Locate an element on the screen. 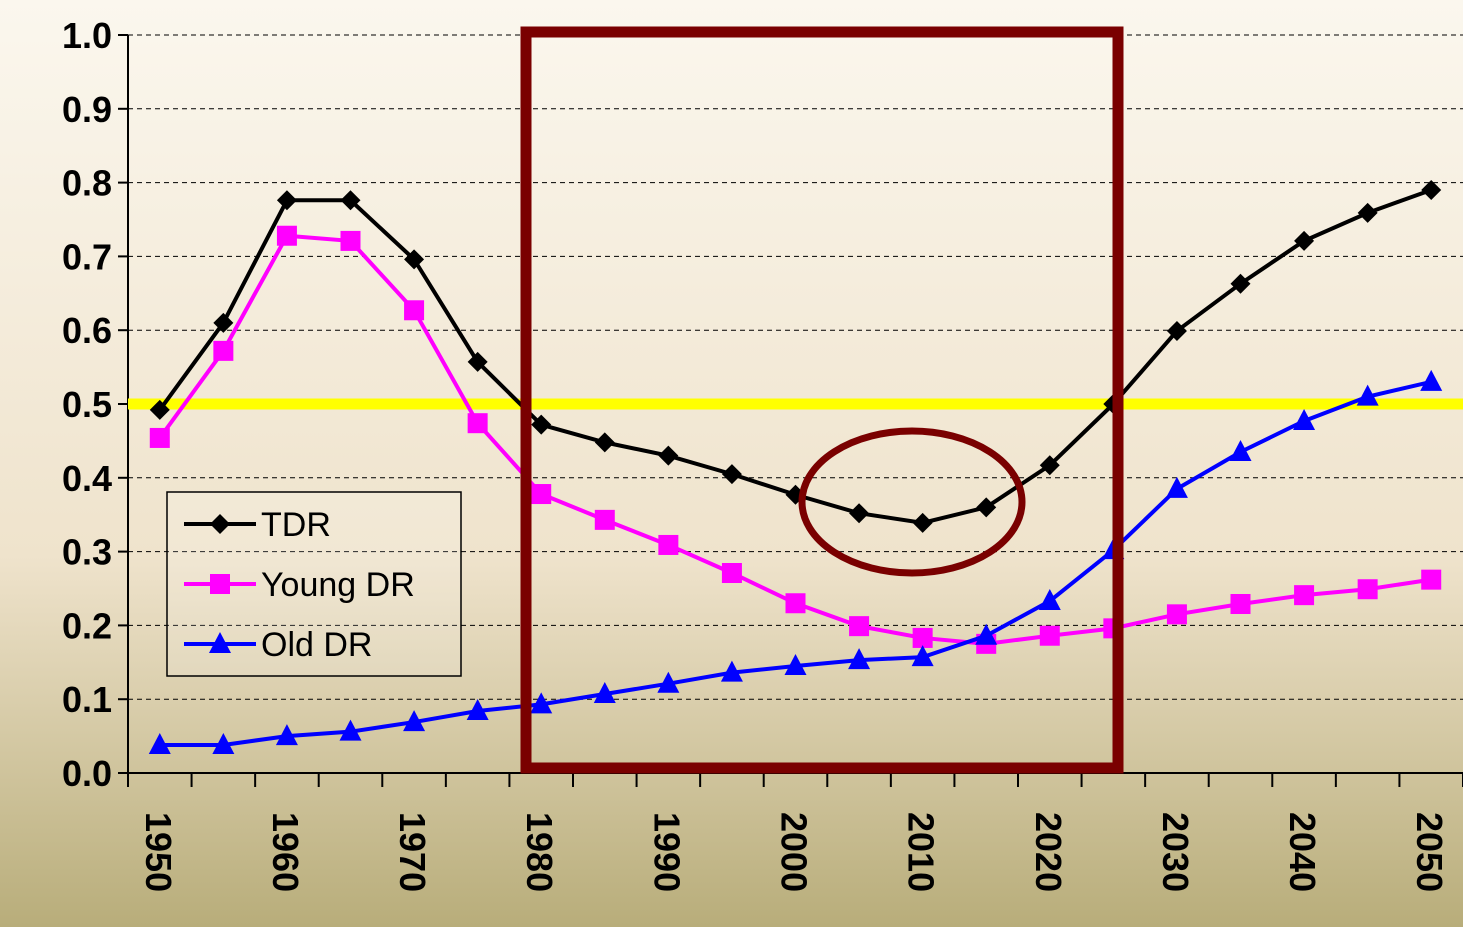 This screenshot has height=927, width=1463. x-tick-label: 2010 is located at coordinates (921, 852).